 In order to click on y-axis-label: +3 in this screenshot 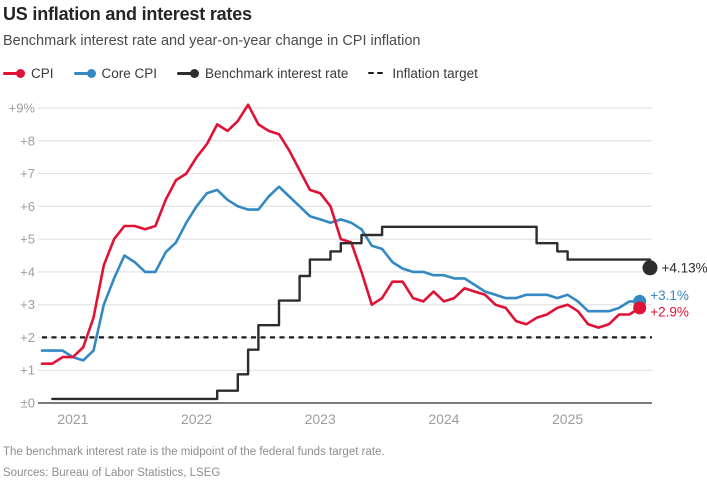, I will do `click(27, 304)`.